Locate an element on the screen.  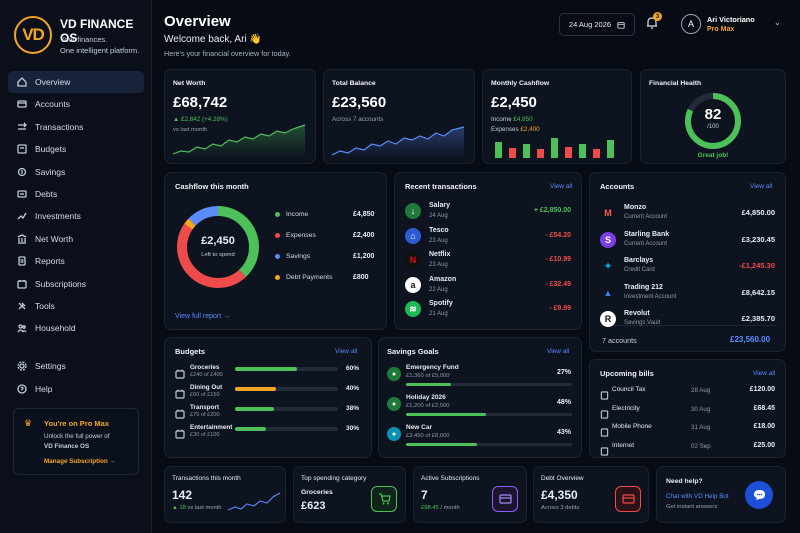
sidebar-item-subscriptions: Subscriptions is located at coordinates (76, 284).